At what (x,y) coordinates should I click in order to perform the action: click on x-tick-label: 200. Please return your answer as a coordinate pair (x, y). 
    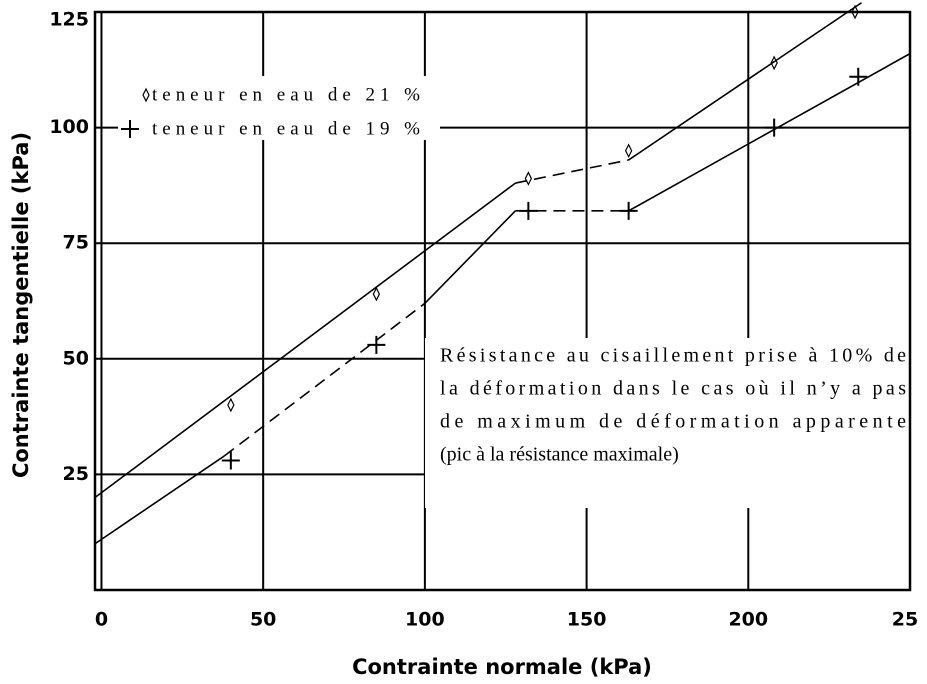
    Looking at the image, I should click on (748, 620).